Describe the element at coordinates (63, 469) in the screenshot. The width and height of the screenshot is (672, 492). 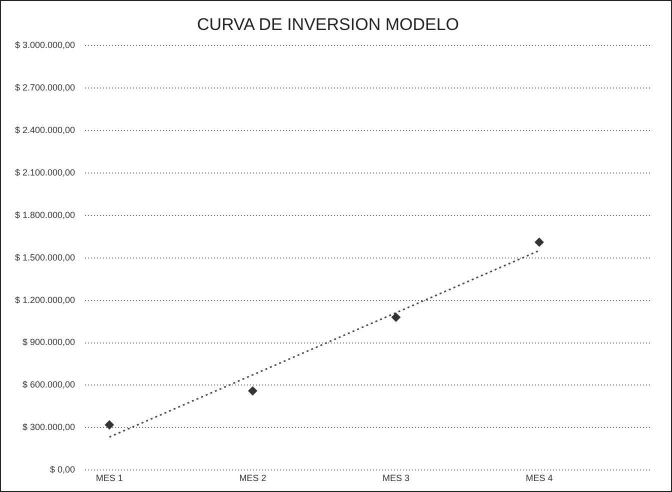
I see `y-tick-label: $ 0,00` at that location.